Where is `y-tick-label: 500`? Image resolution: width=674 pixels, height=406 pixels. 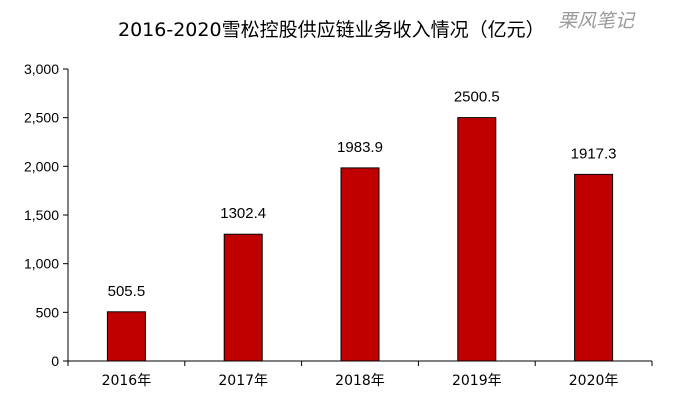
y-tick-label: 500 is located at coordinates (48, 312).